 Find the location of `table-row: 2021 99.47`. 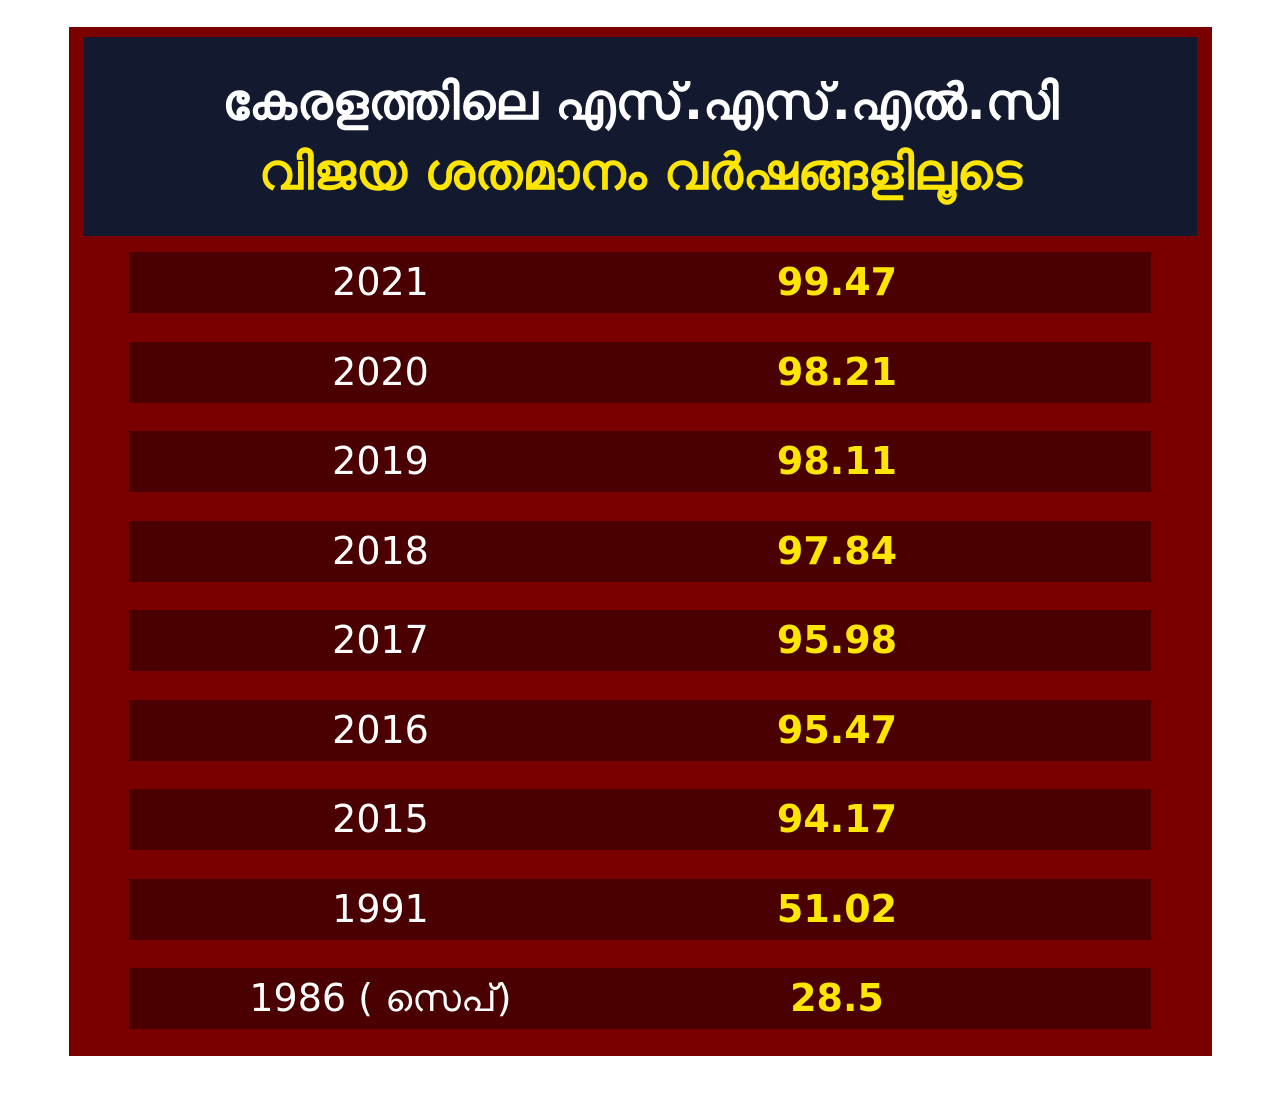

table-row: 2021 99.47 is located at coordinates (640, 282).